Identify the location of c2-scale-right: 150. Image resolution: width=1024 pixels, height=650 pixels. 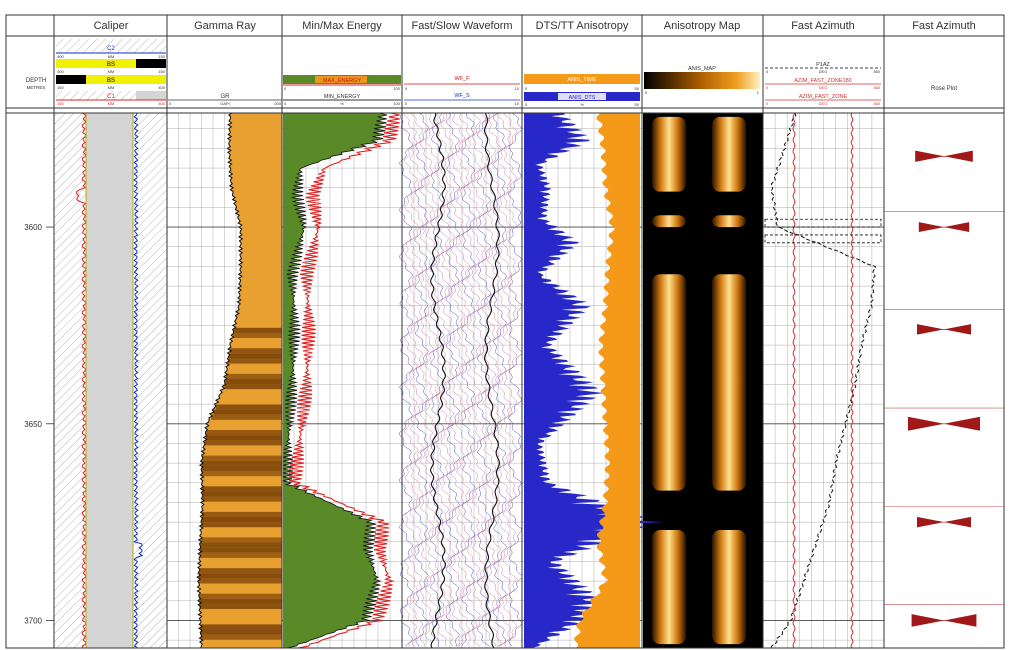
(161, 56).